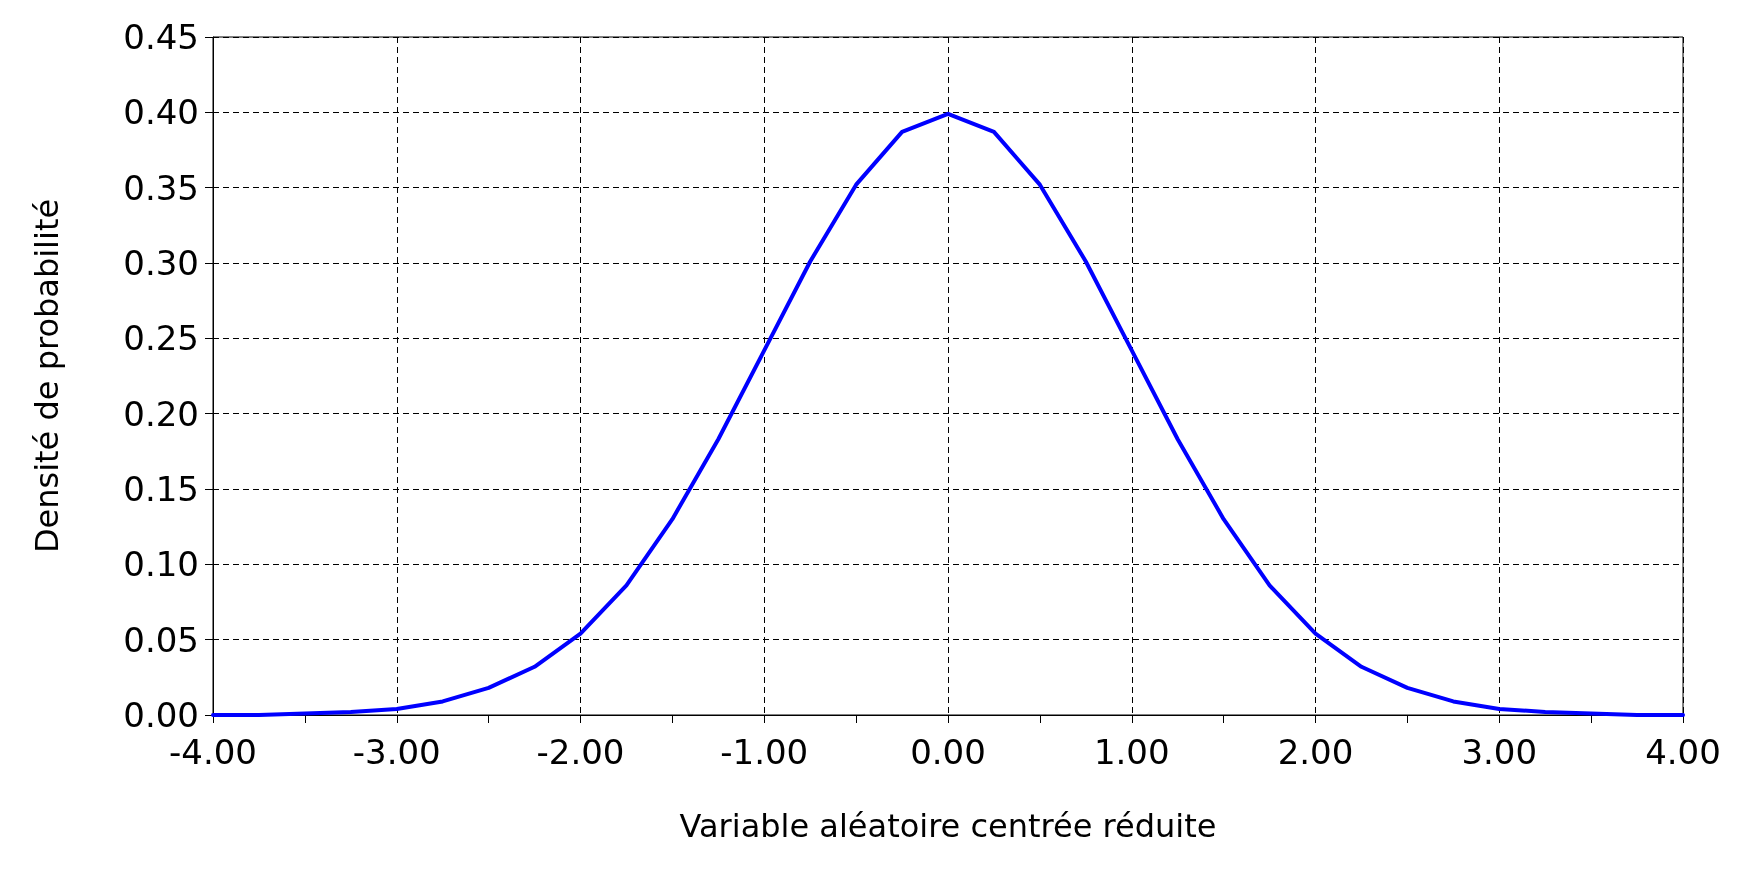 The width and height of the screenshot is (1753, 888). I want to click on x-tick-label: 4.00, so click(1683, 752).